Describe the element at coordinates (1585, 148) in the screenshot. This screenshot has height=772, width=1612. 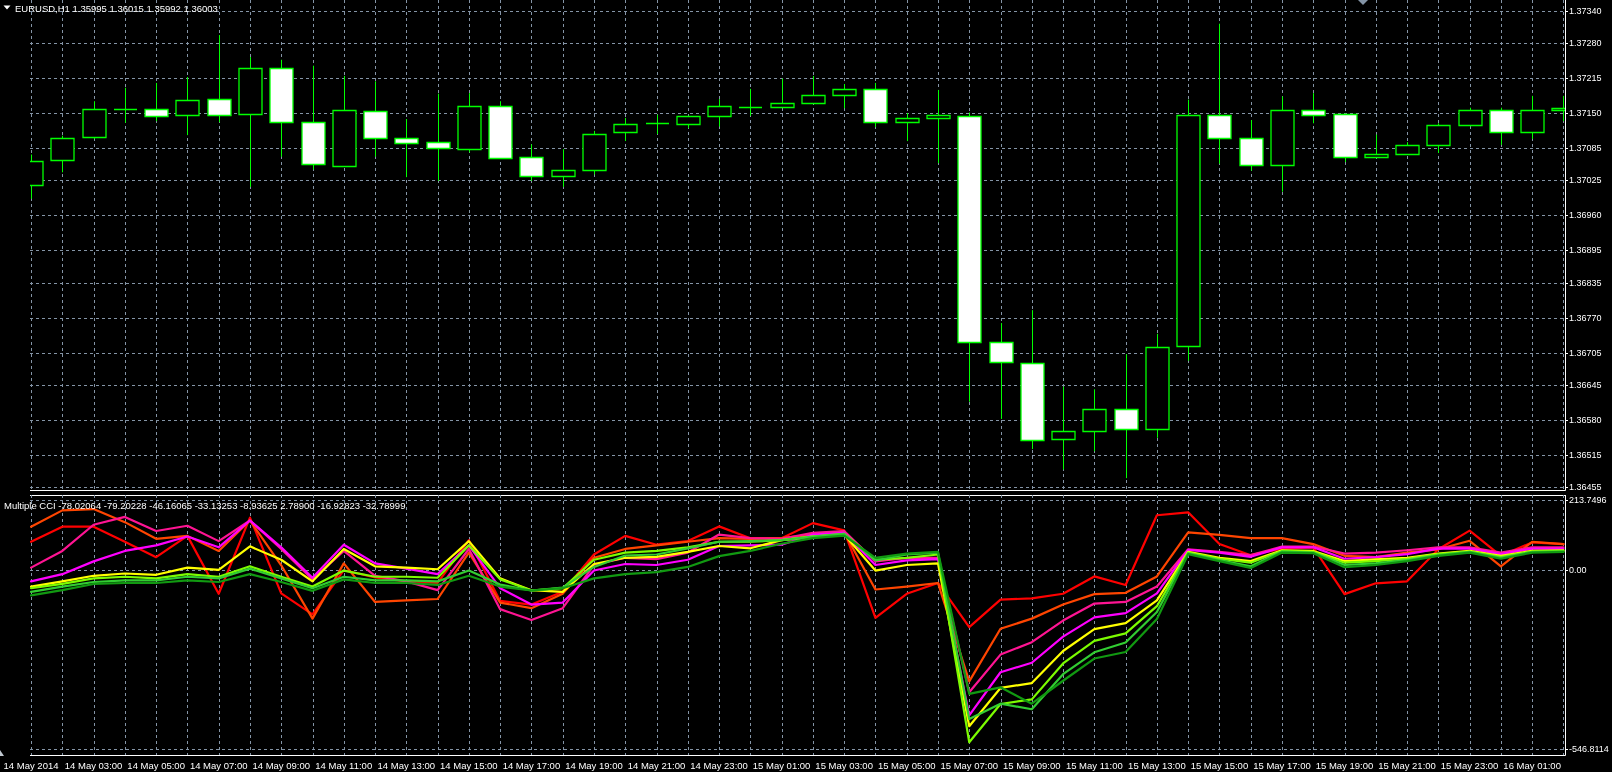
I see `y-tick-label: 1.37085` at that location.